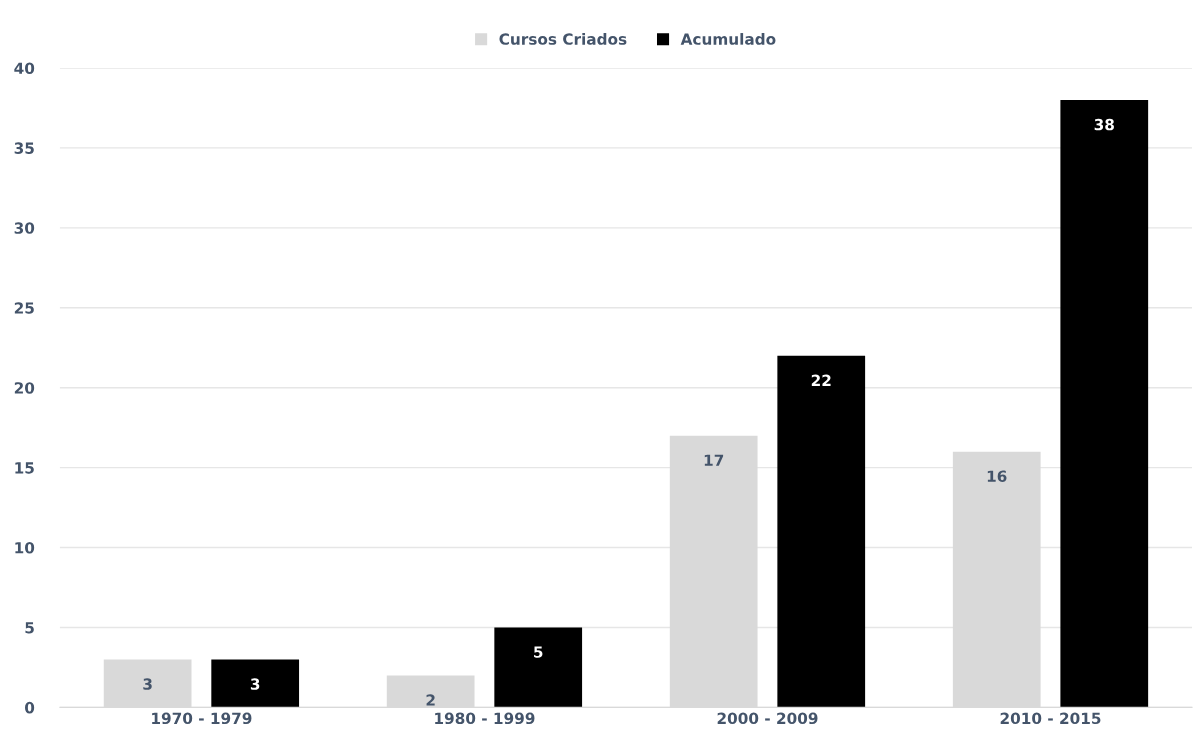 The image size is (1198, 747). I want to click on y-tick-label: 15, so click(24, 468).